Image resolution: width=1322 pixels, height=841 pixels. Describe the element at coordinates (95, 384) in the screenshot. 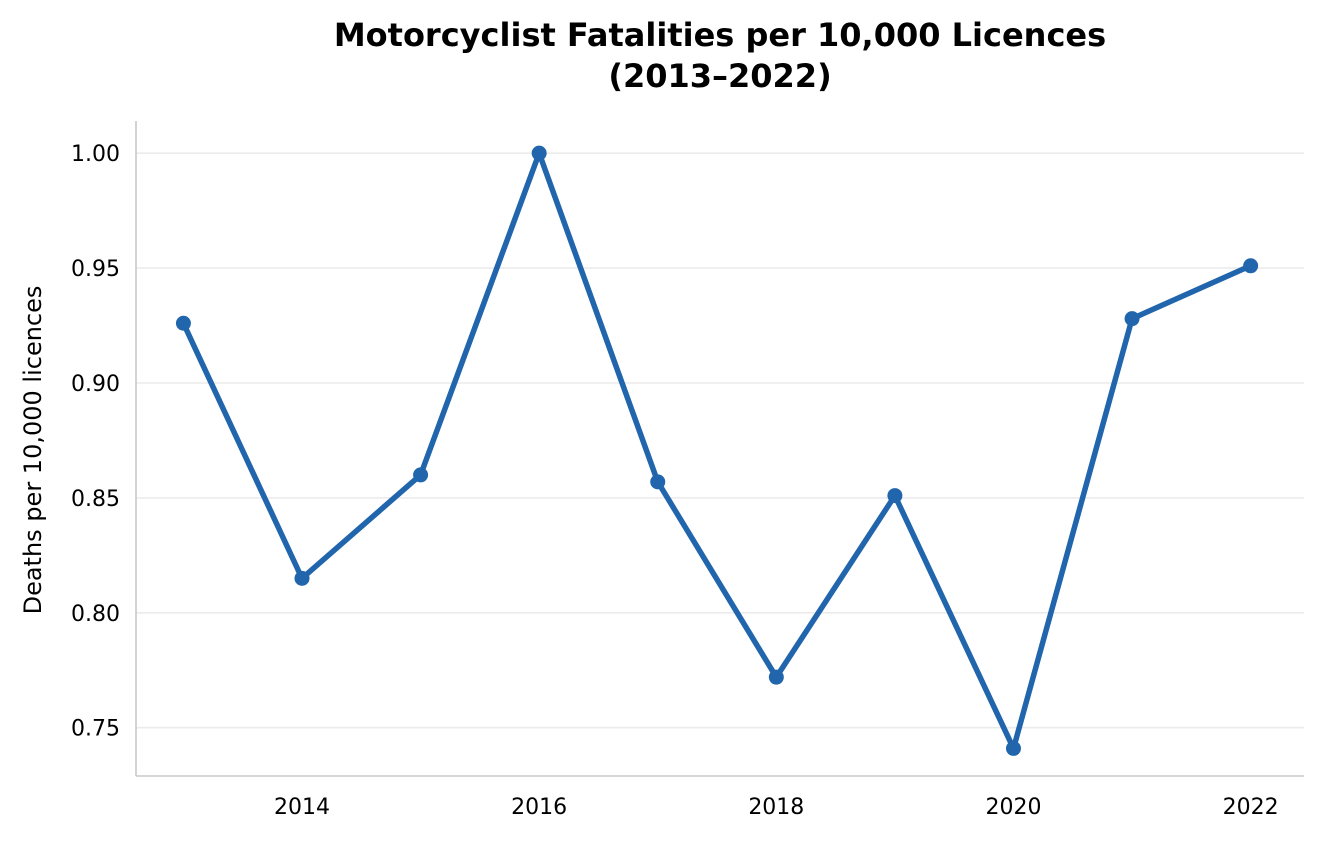

I see `y-tick-label: 0.90` at that location.